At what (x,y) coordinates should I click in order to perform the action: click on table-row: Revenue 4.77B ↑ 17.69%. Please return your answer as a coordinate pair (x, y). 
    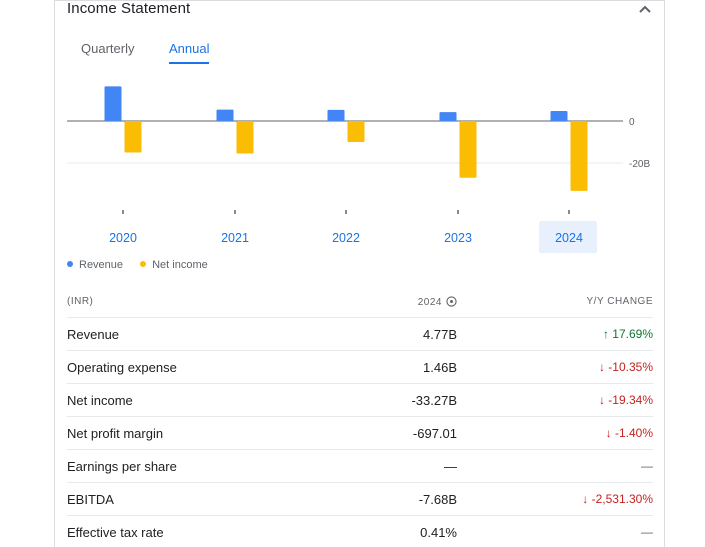
    Looking at the image, I should click on (360, 334).